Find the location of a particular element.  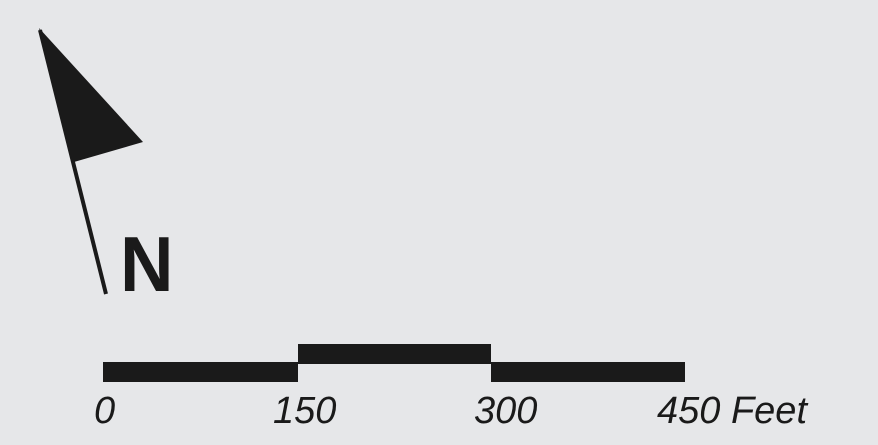

north-arrow-head is located at coordinates (91, 95).